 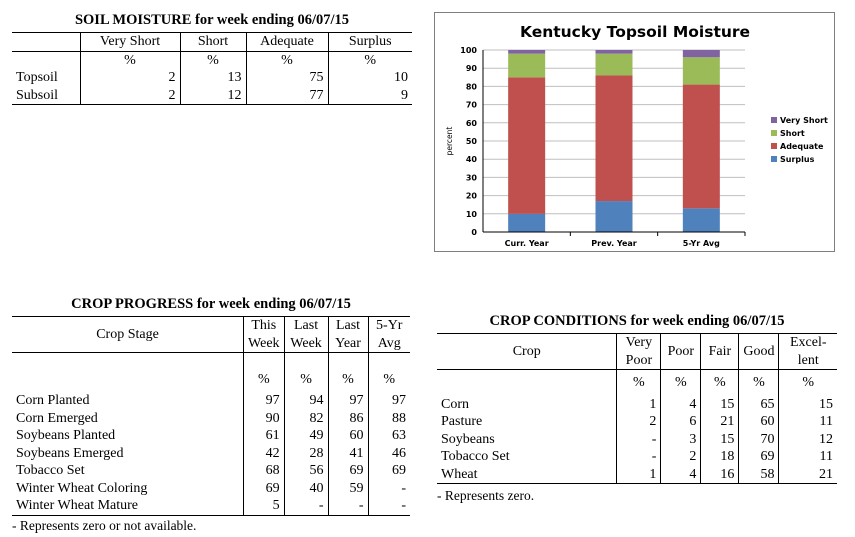 What do you see at coordinates (287, 42) in the screenshot?
I see `soil-col-header: Adequate` at bounding box center [287, 42].